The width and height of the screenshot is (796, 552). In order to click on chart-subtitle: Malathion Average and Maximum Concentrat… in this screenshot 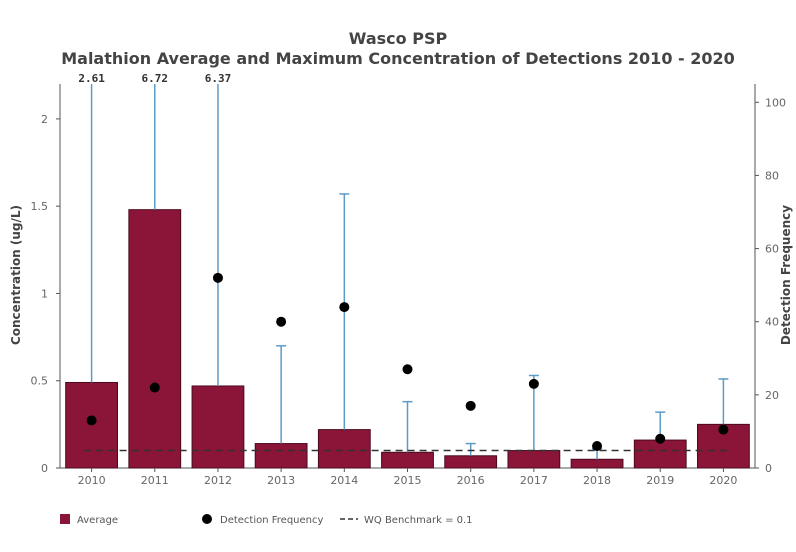, I will do `click(398, 58)`.